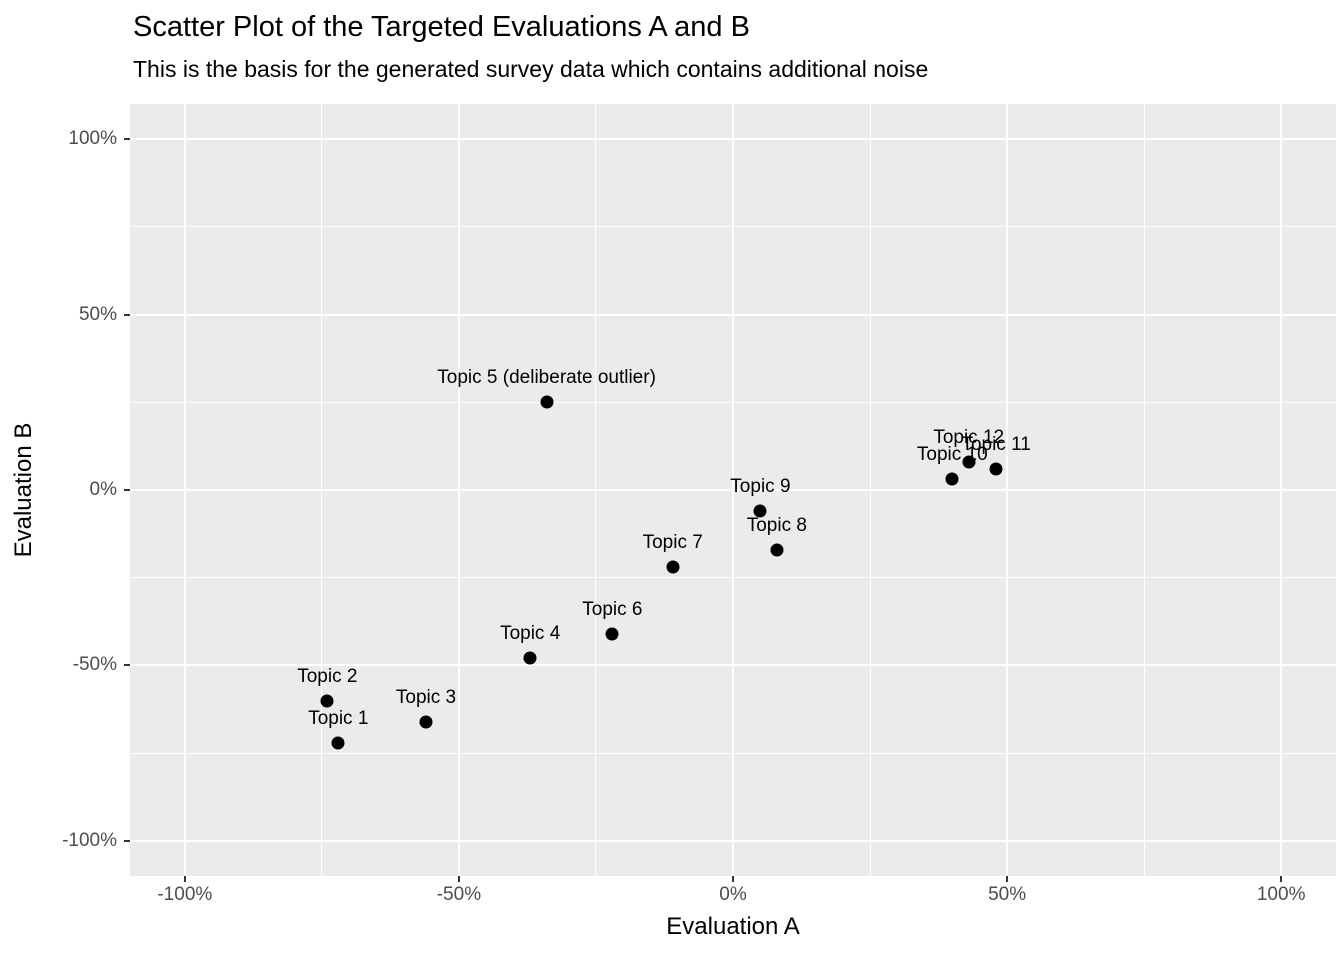  What do you see at coordinates (459, 894) in the screenshot?
I see `x-tick-label: -50%` at bounding box center [459, 894].